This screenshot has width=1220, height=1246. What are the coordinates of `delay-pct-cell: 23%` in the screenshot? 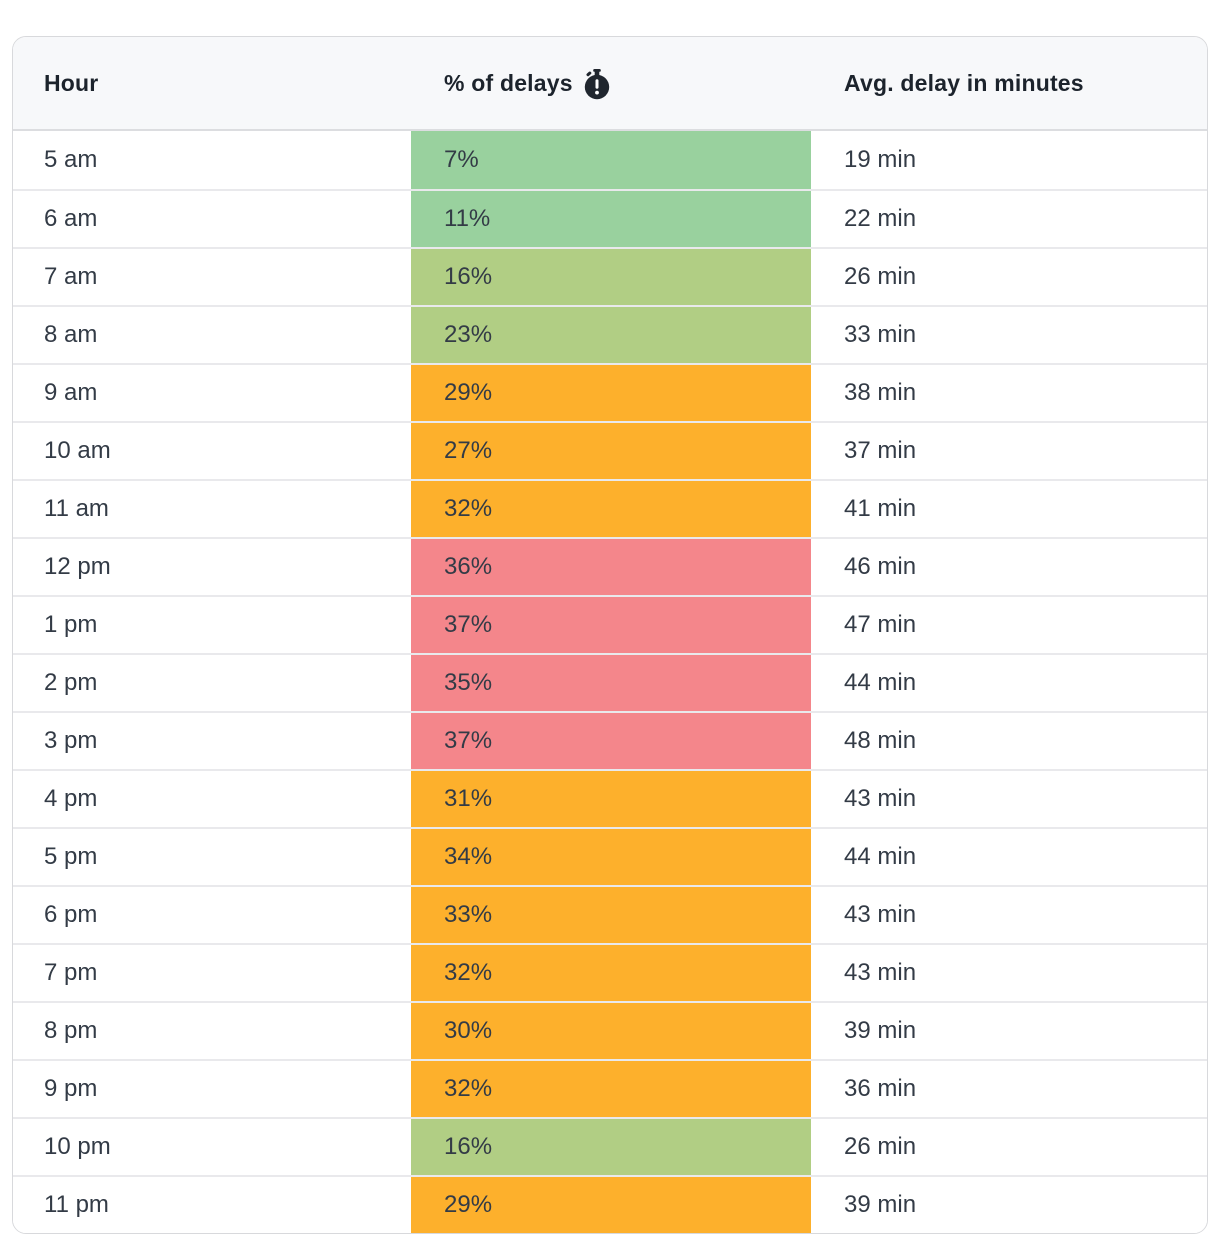 It's located at (611, 335).